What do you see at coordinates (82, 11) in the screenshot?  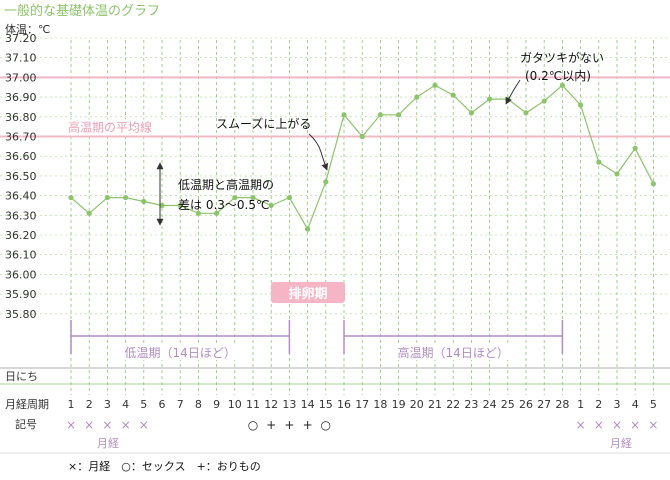 I see `page-title: 一般的な基礎体温のグラフ` at bounding box center [82, 11].